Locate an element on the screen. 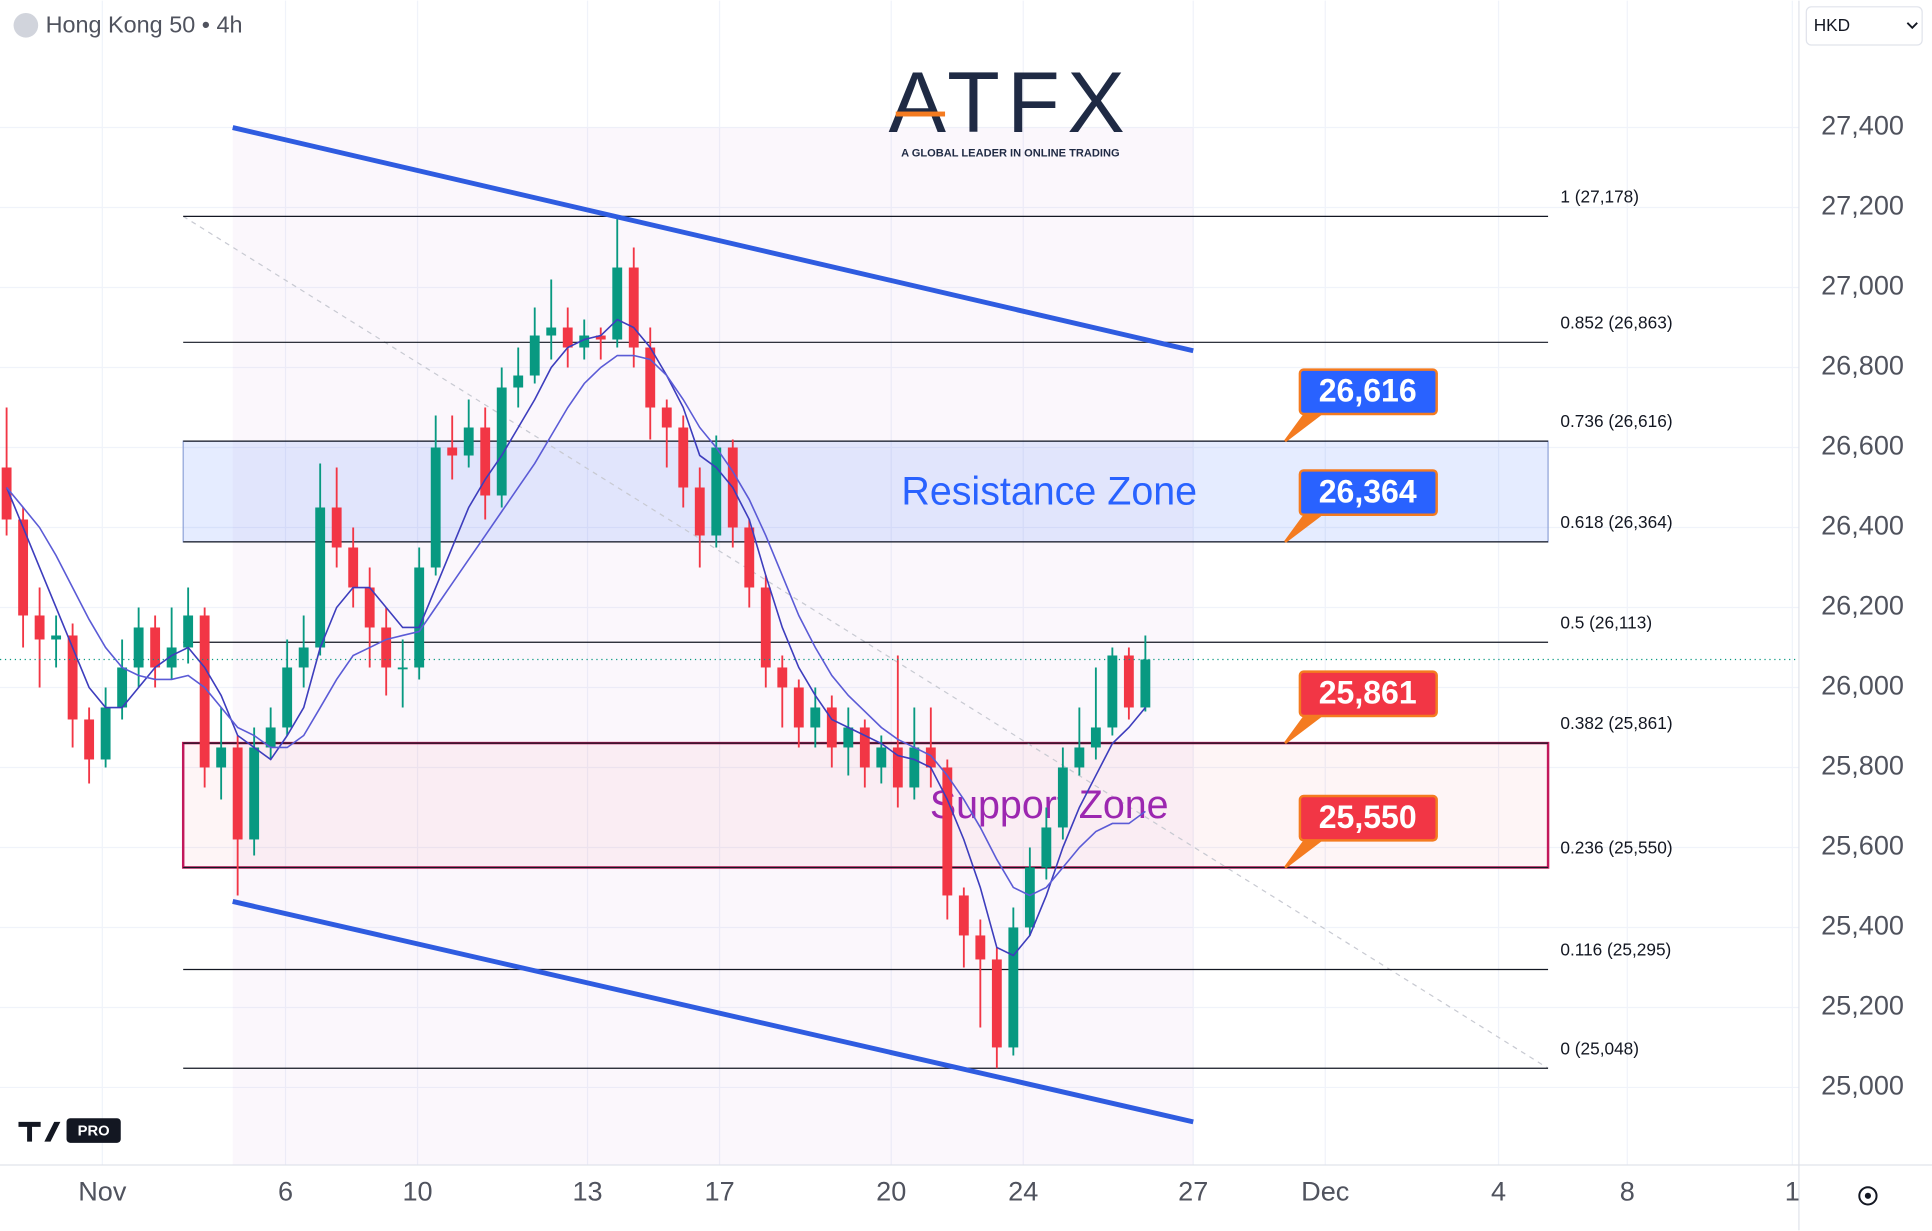 This screenshot has height=1231, width=1932. logo-name: ATFX is located at coordinates (1011, 103).